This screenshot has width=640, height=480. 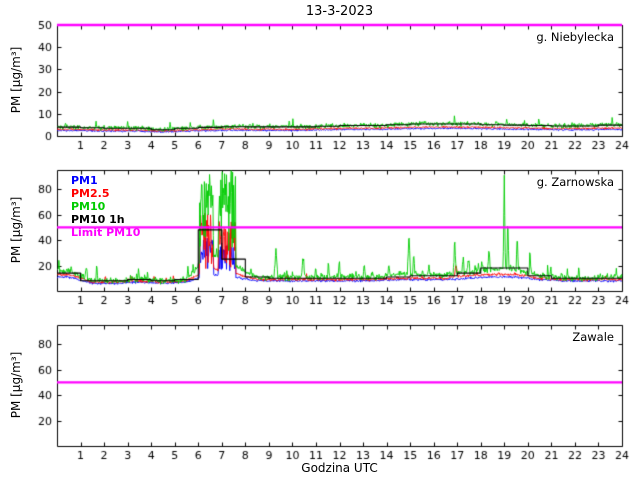 I want to click on station-label-niebylecka: g. Niebylecka, so click(x=575, y=37).